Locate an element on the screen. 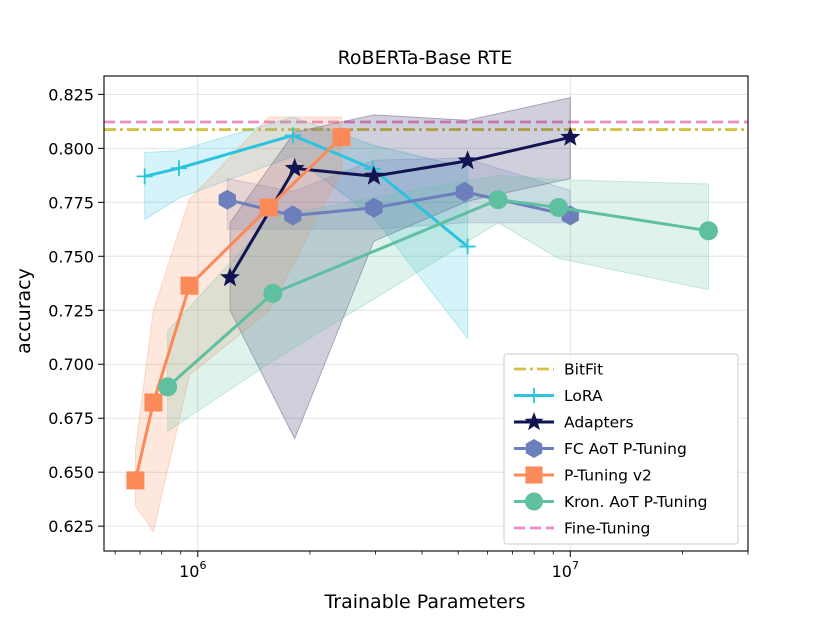 The width and height of the screenshot is (830, 623). legend-label-kron-aot-p-tuning: Kron. AoT P-Tuning is located at coordinates (635, 502).